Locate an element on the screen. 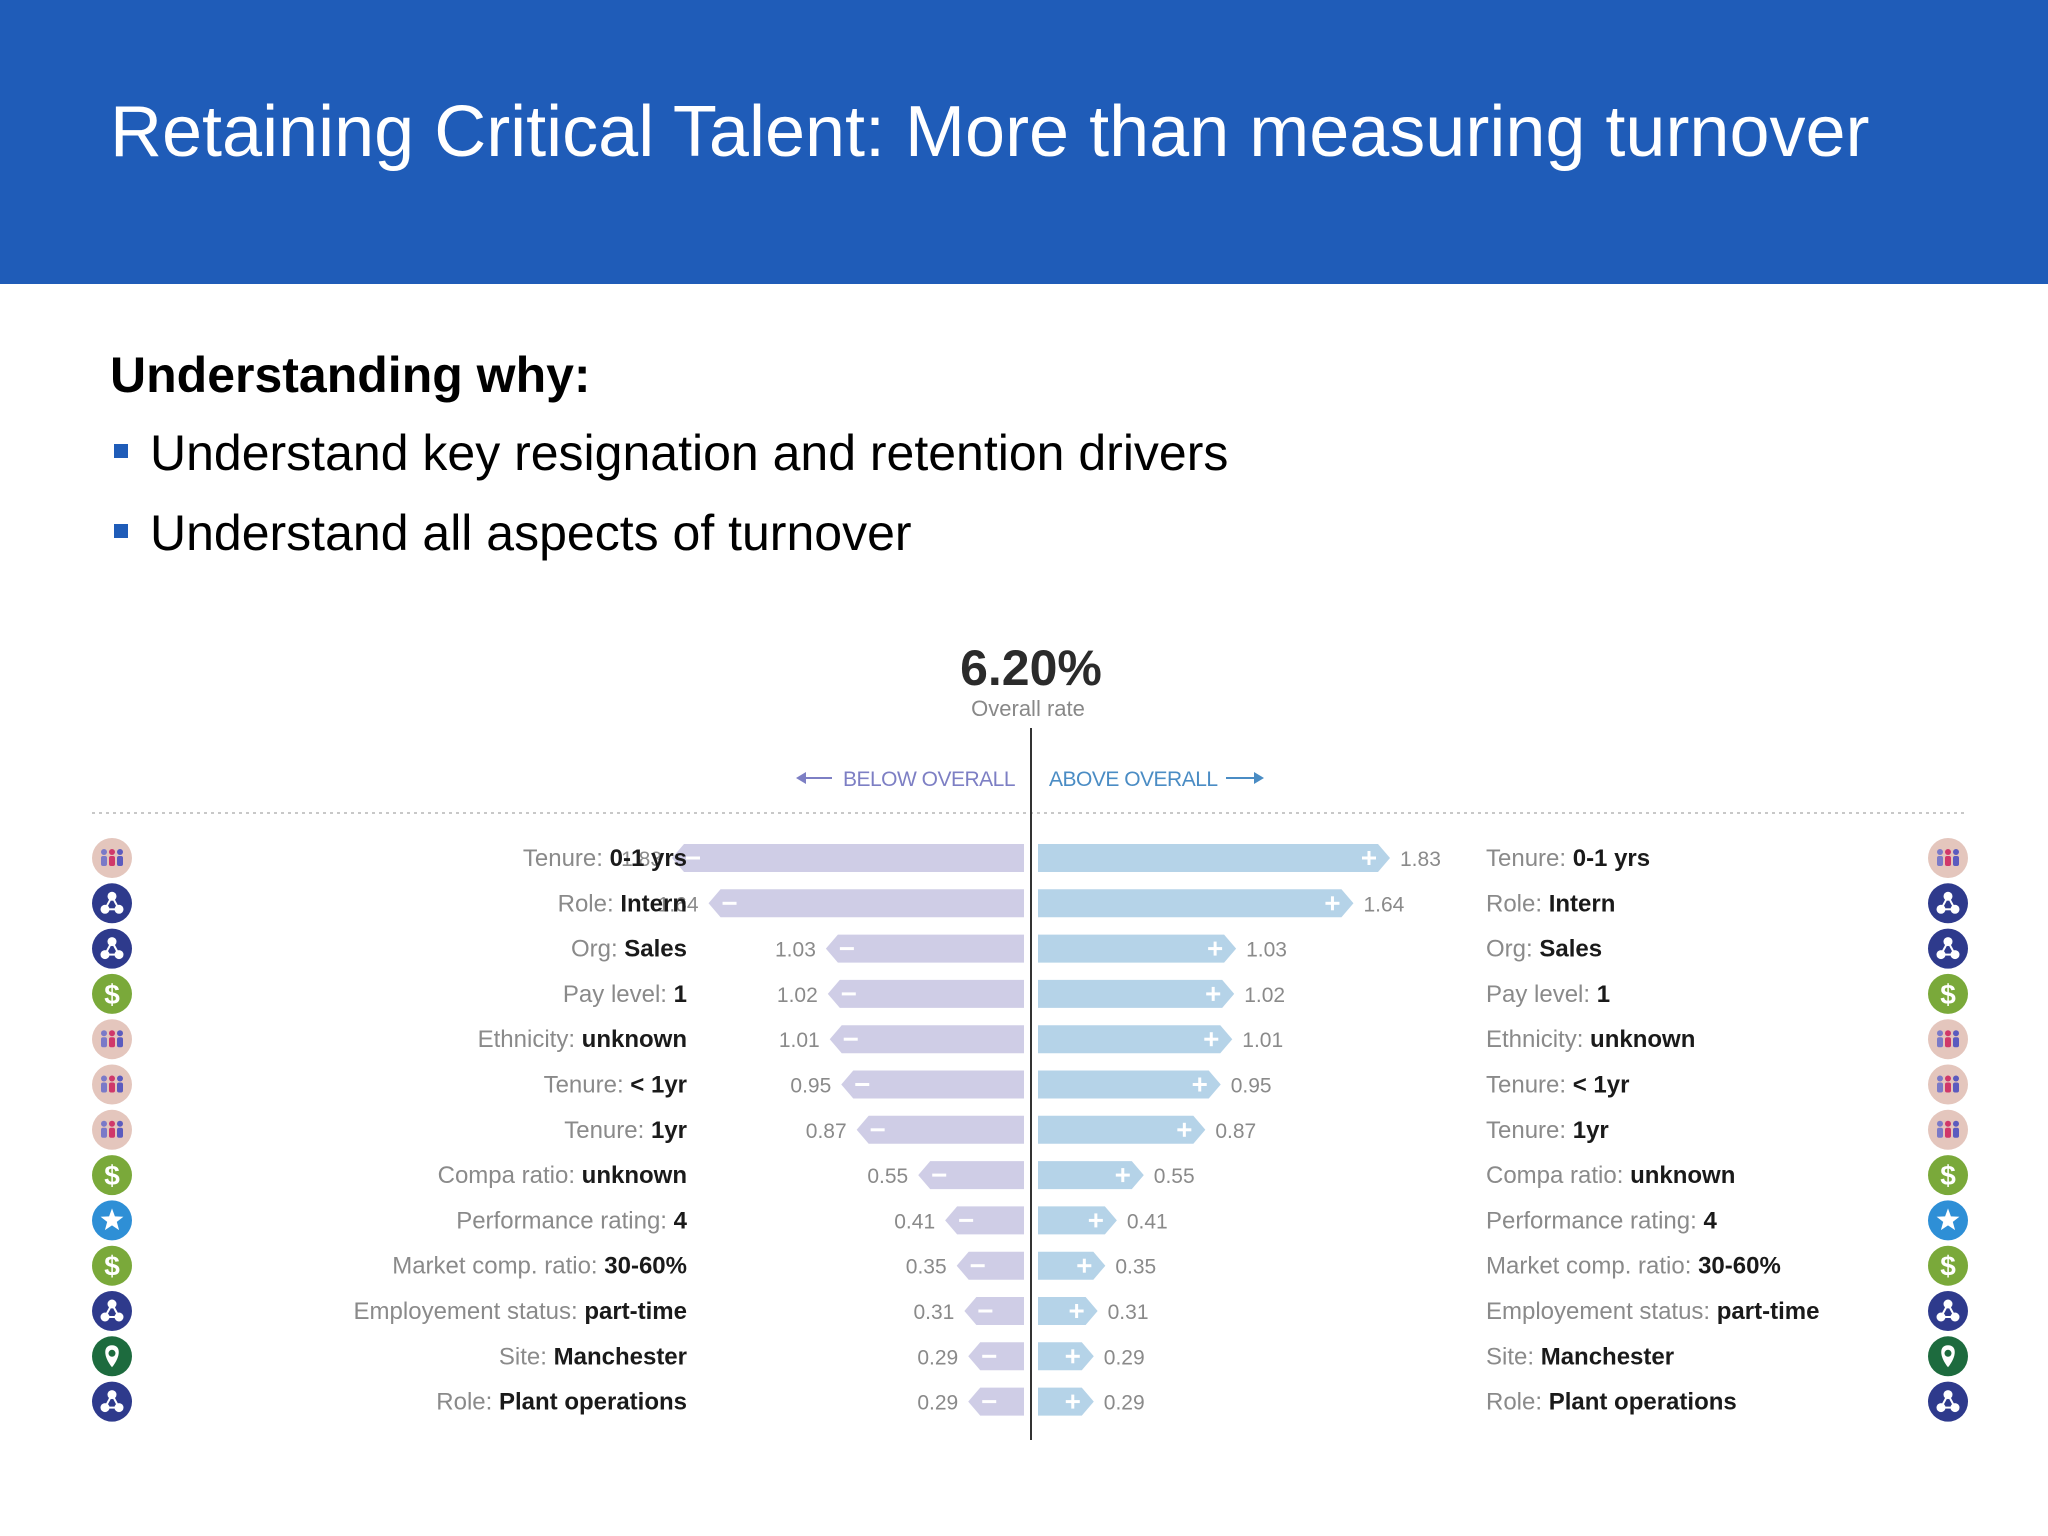  right-category-label: Pay level: 1 is located at coordinates (1548, 994).